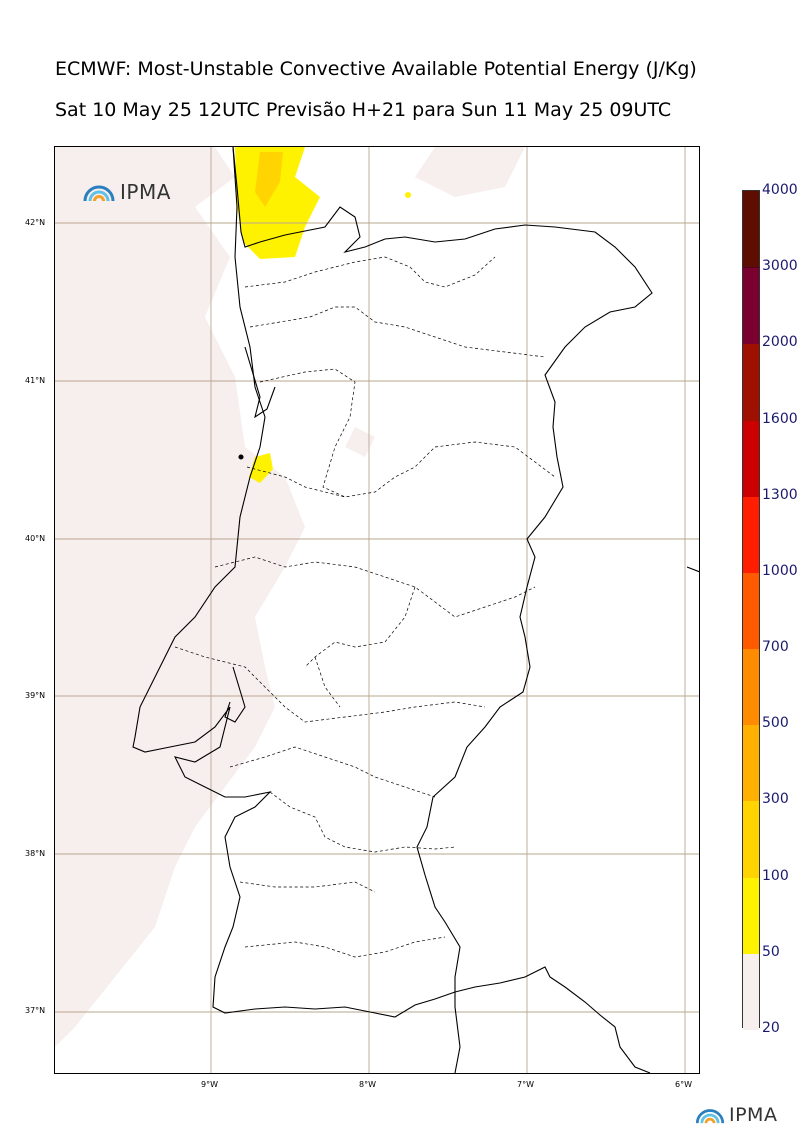  Describe the element at coordinates (35, 380) in the screenshot. I see `lat-tick-label: 41°N` at that location.